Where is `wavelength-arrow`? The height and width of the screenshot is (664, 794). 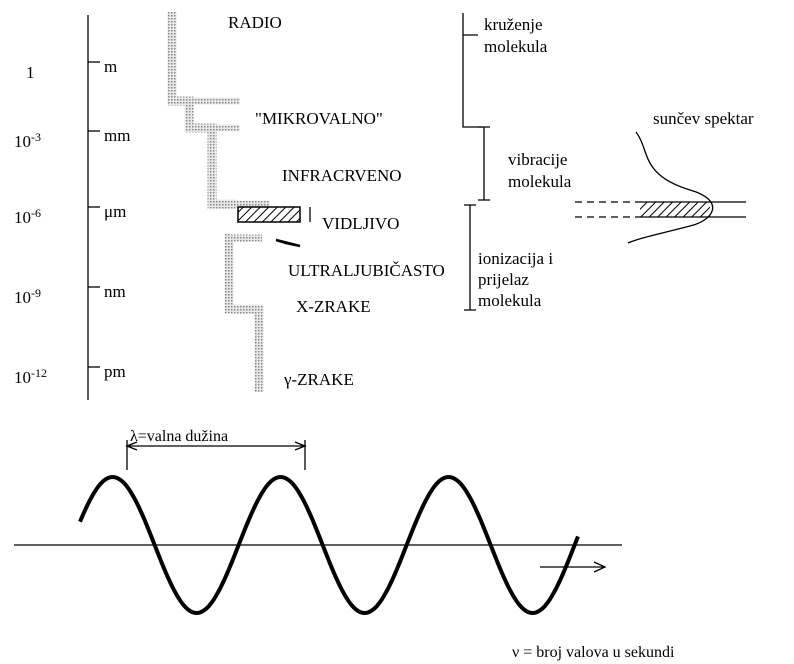 wavelength-arrow is located at coordinates (216, 455).